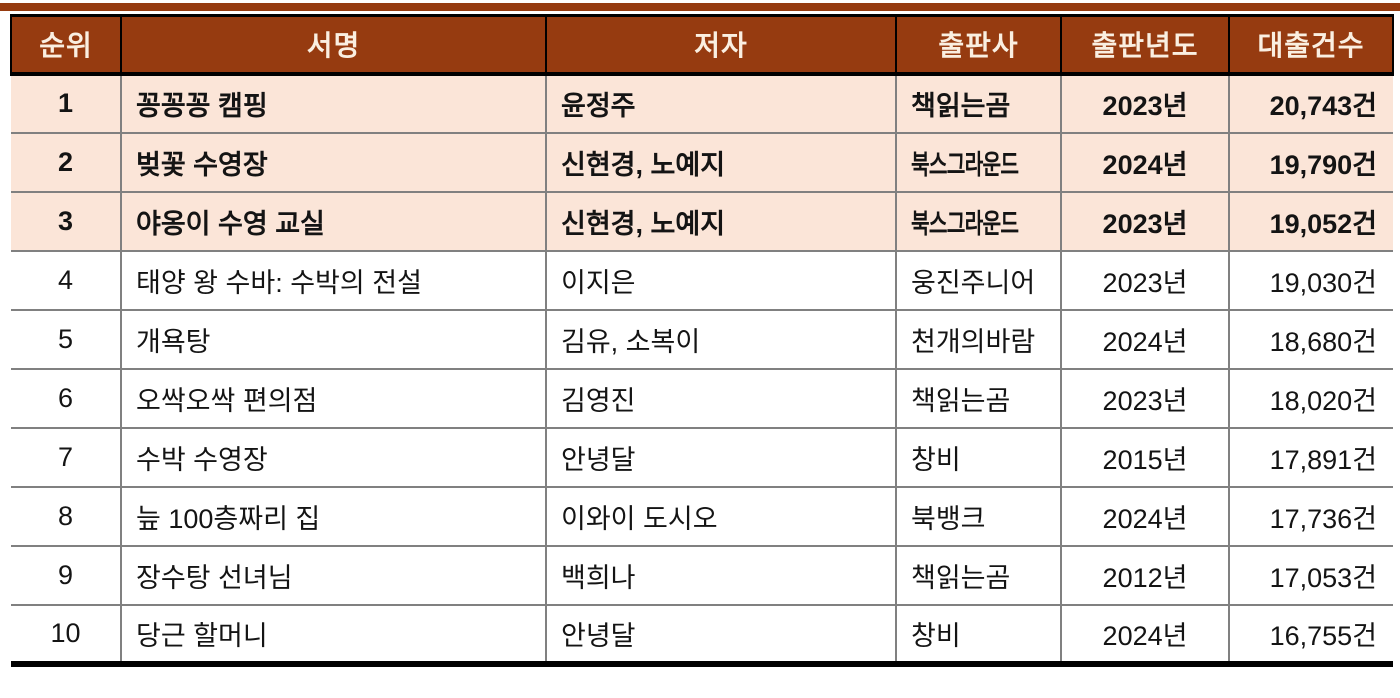 The image size is (1400, 698). I want to click on cell-loans: 16,755건, so click(1310, 635).